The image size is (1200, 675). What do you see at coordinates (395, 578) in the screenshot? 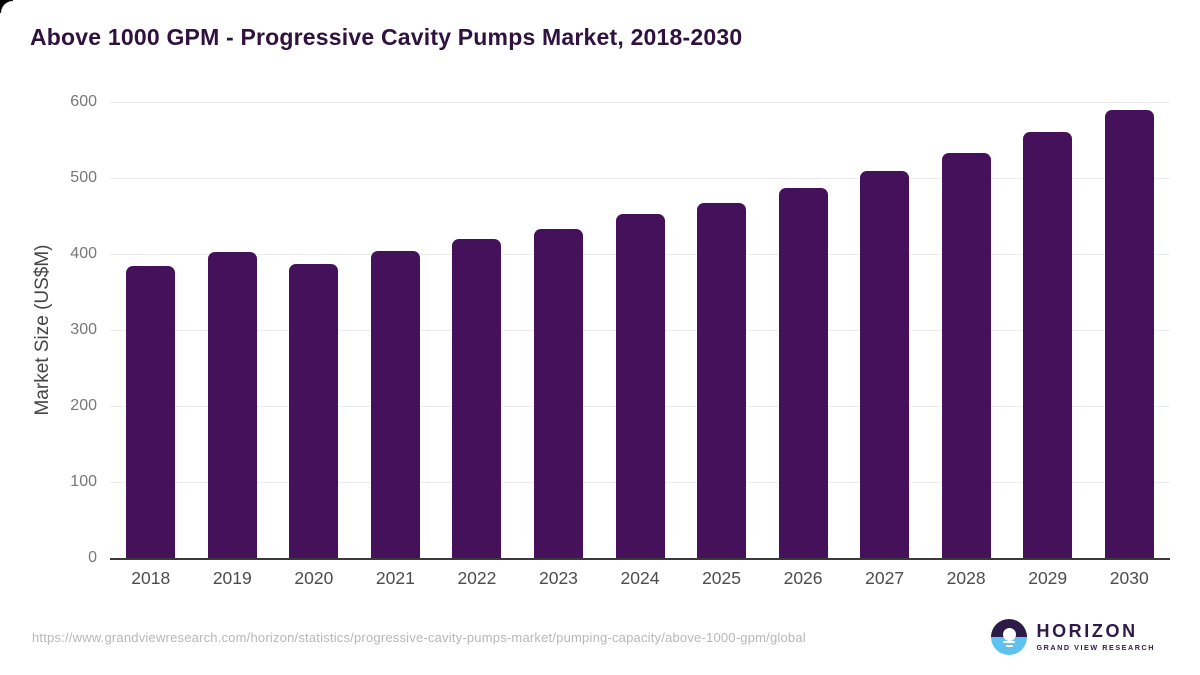
I see `x-tick-label-2021: 2021` at bounding box center [395, 578].